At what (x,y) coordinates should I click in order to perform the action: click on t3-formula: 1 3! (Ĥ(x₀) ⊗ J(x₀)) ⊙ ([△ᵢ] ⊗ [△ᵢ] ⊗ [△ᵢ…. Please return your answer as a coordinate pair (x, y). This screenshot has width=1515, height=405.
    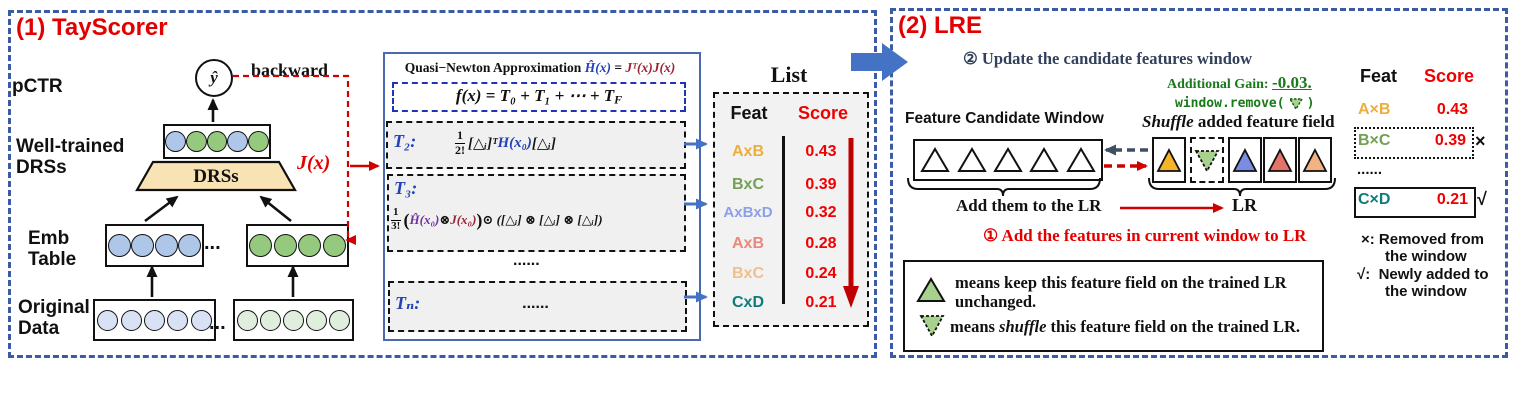
    Looking at the image, I should click on (497, 220).